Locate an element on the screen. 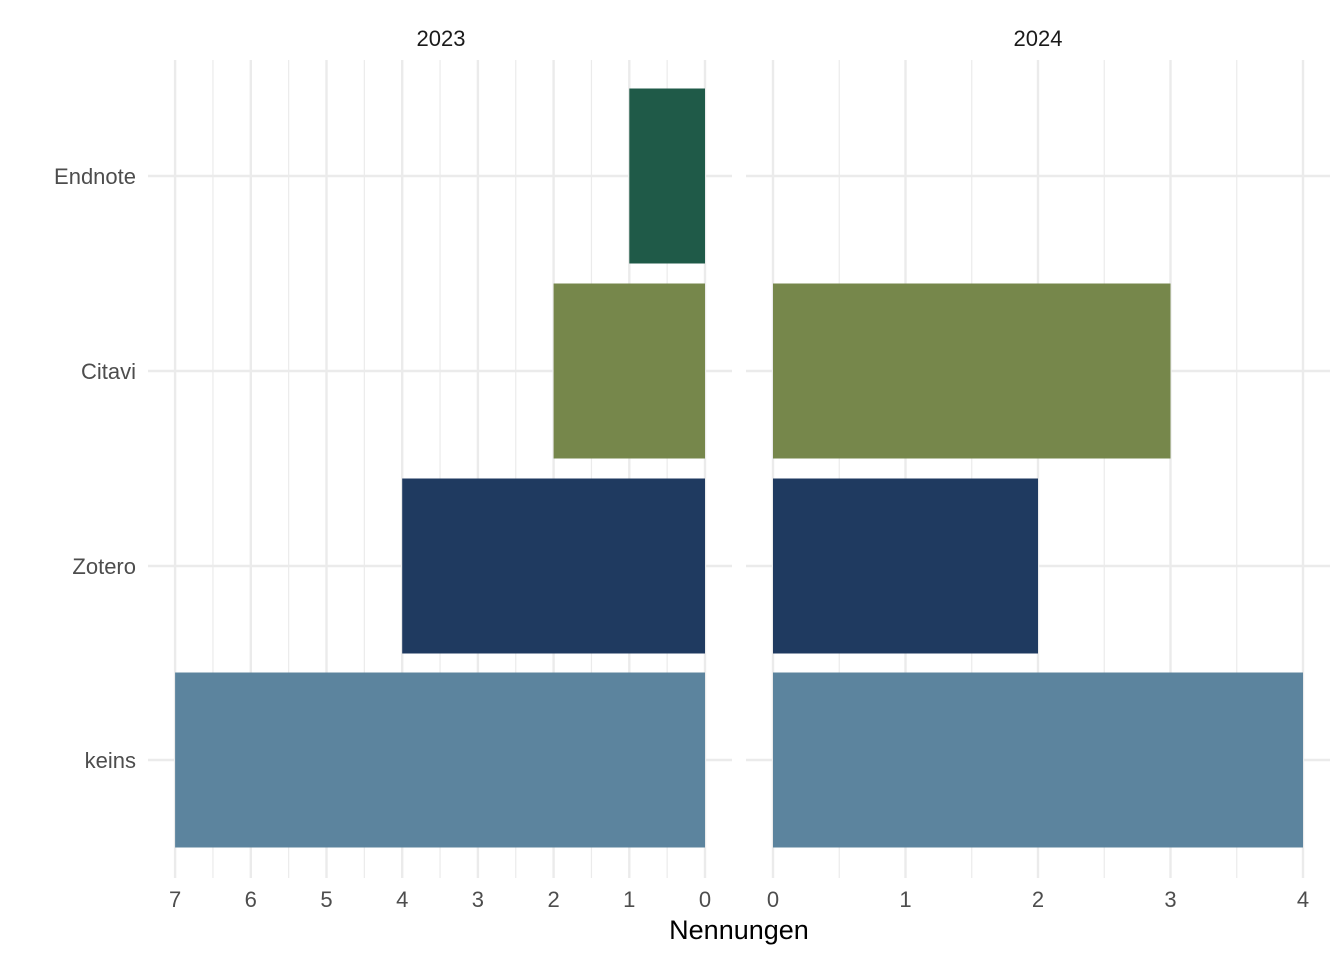  bar-2024-zotero is located at coordinates (905, 566).